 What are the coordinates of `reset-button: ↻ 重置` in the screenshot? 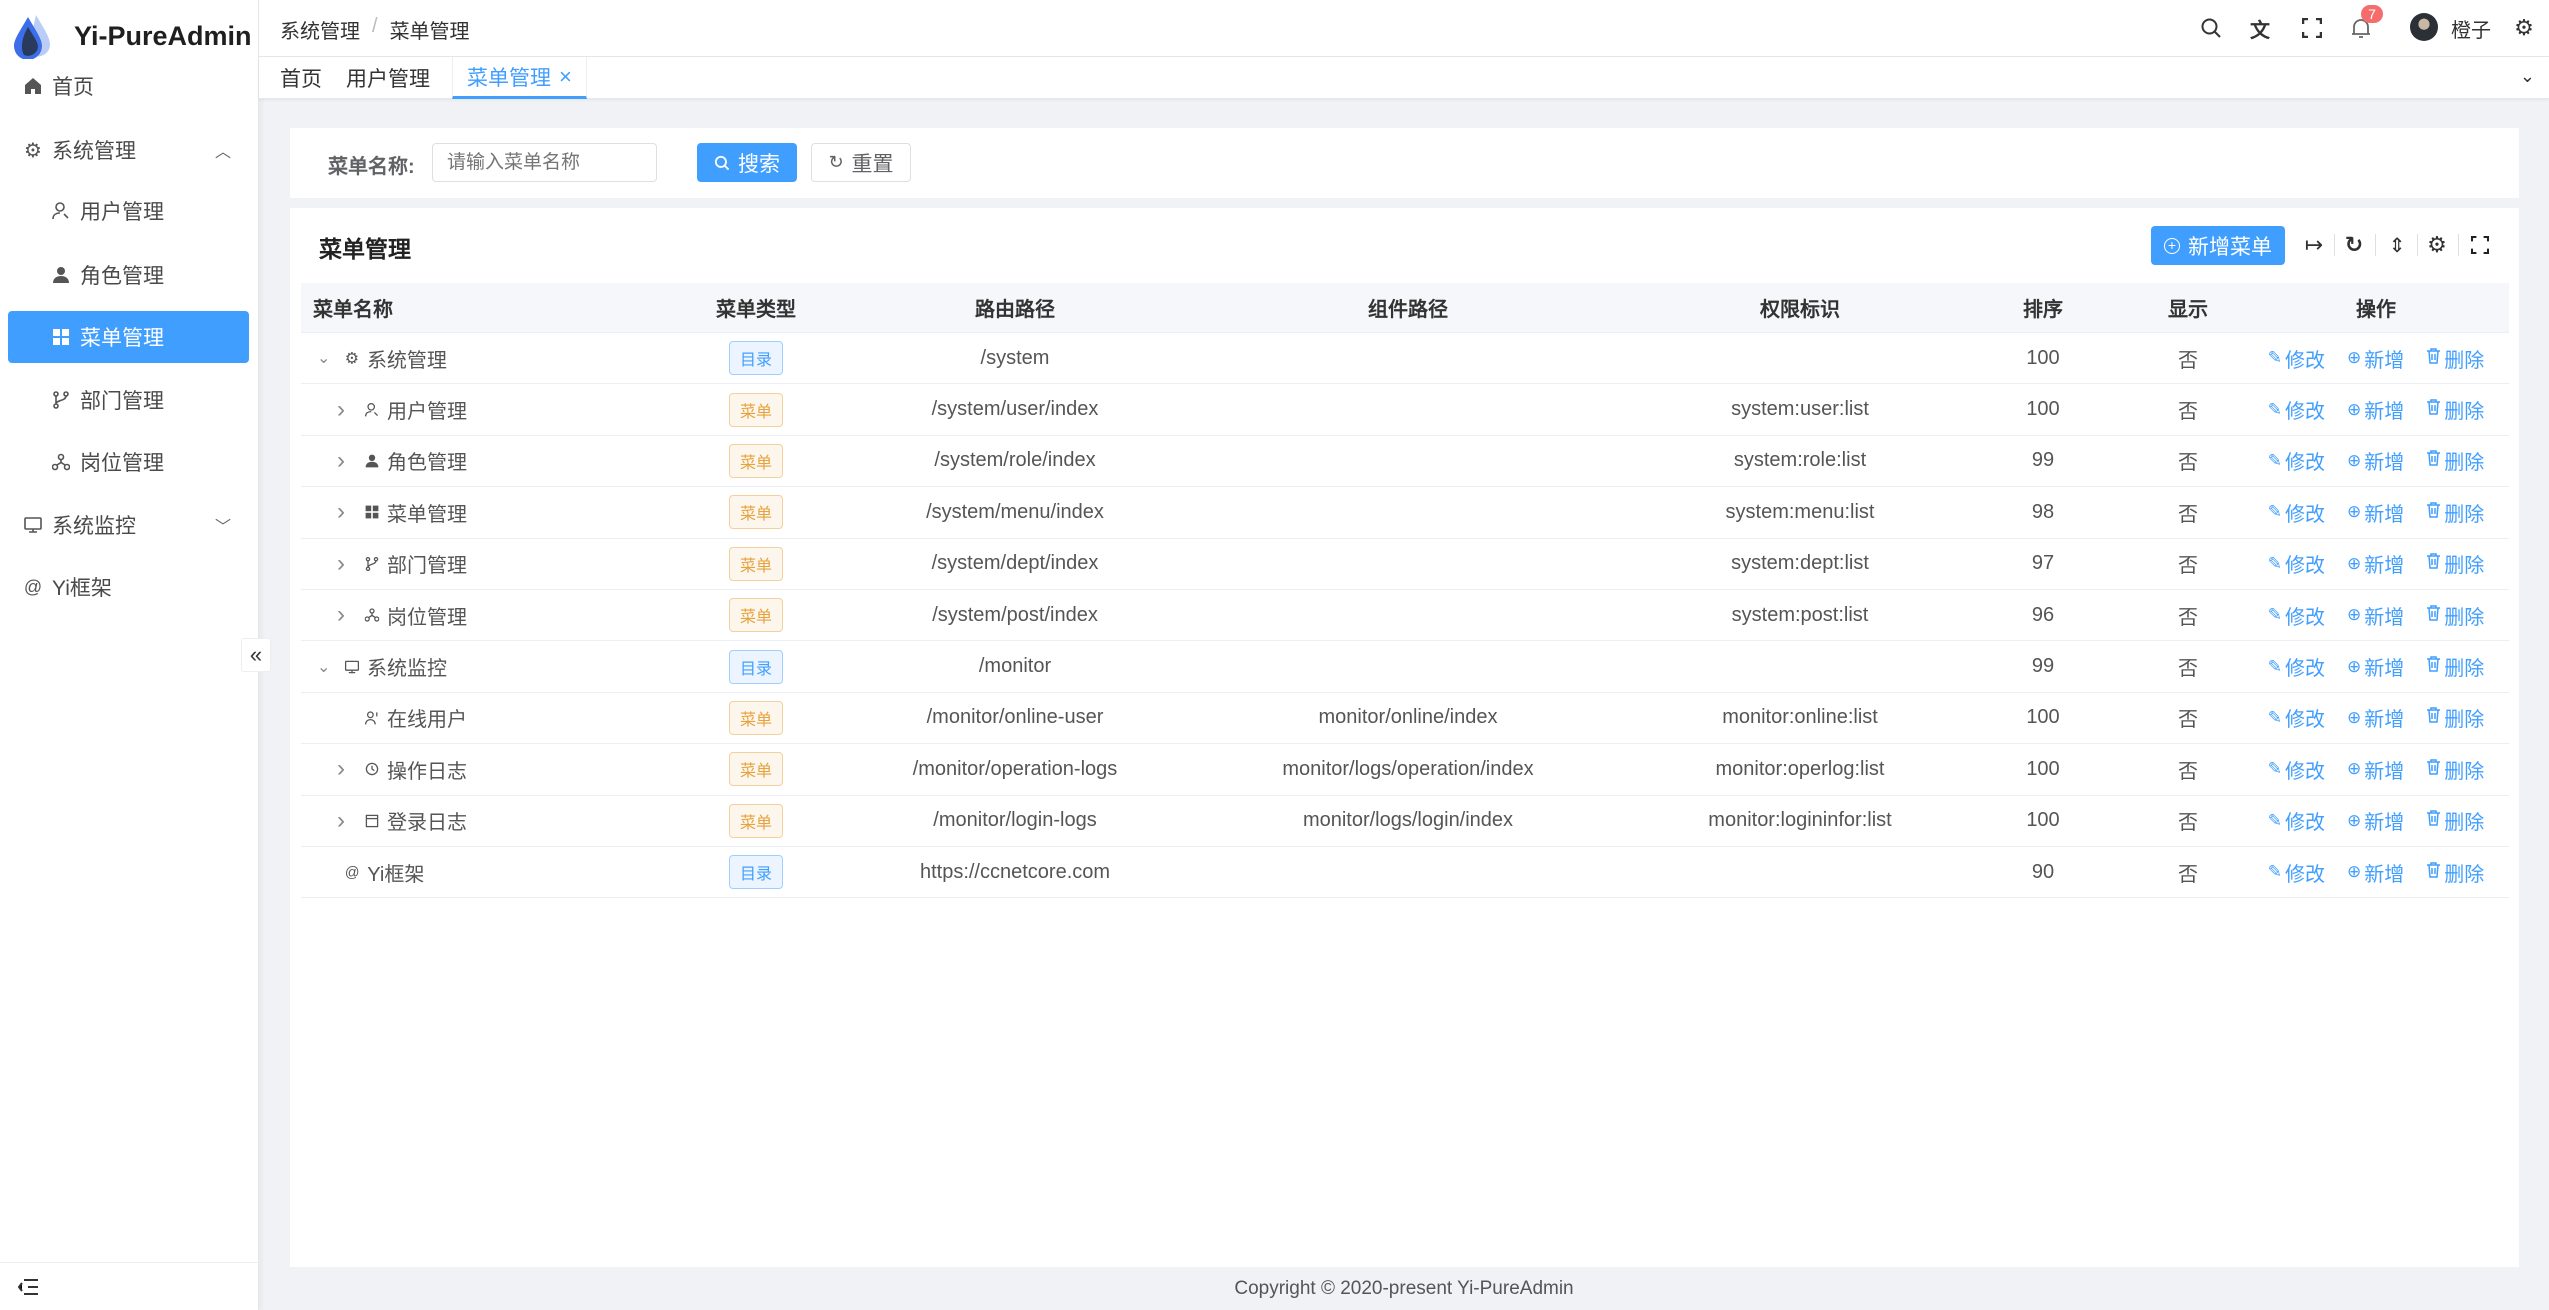 It's located at (861, 162).